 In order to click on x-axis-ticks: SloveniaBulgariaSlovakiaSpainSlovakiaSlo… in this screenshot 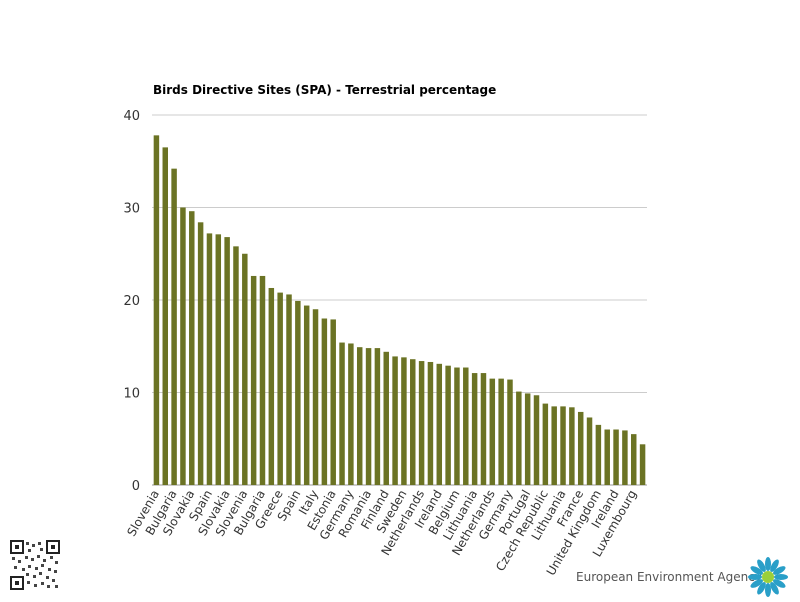, I will do `click(381, 533)`.